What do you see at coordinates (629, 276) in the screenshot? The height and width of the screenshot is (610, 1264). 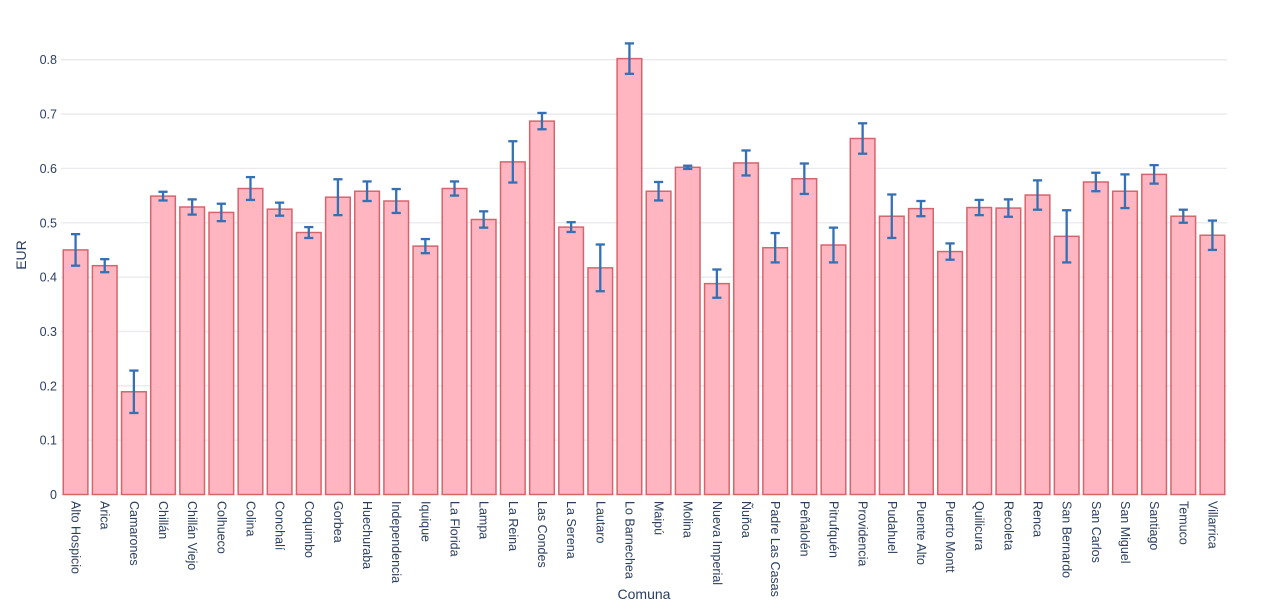 I see `bar-Lo Barnechea` at bounding box center [629, 276].